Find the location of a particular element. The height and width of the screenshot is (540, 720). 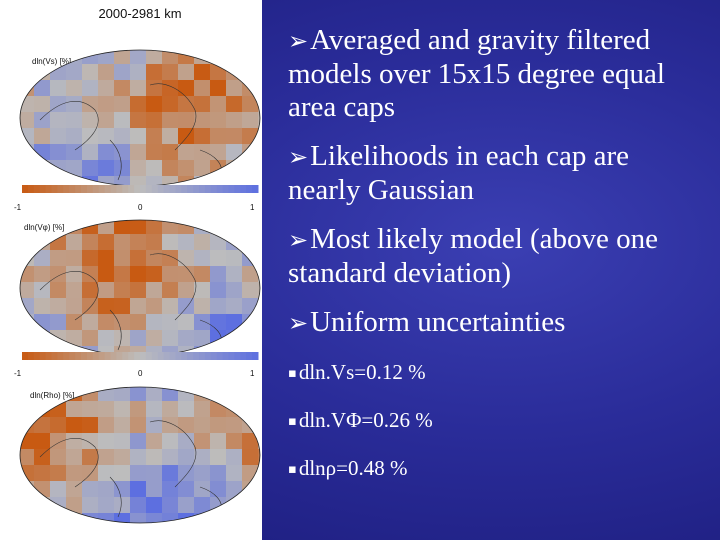

map-cells-vphi is located at coordinates (140, 288).